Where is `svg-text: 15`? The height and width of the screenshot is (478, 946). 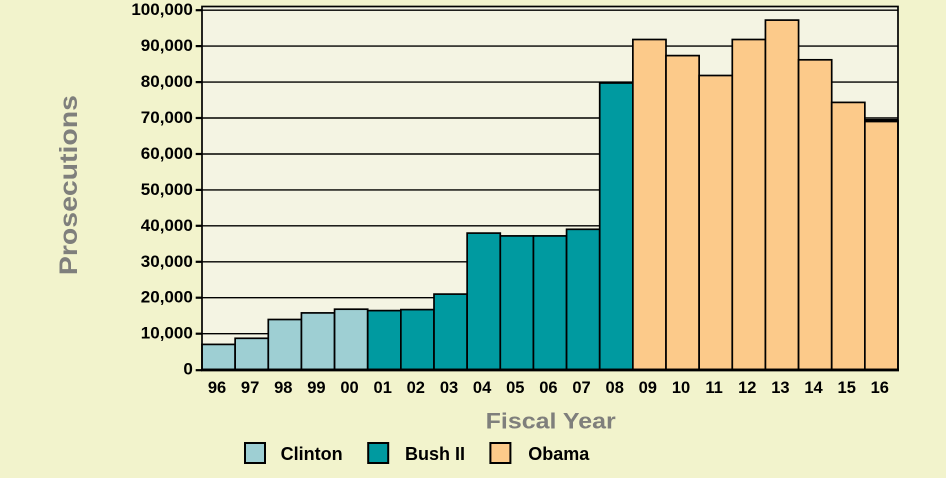 svg-text: 15 is located at coordinates (847, 388).